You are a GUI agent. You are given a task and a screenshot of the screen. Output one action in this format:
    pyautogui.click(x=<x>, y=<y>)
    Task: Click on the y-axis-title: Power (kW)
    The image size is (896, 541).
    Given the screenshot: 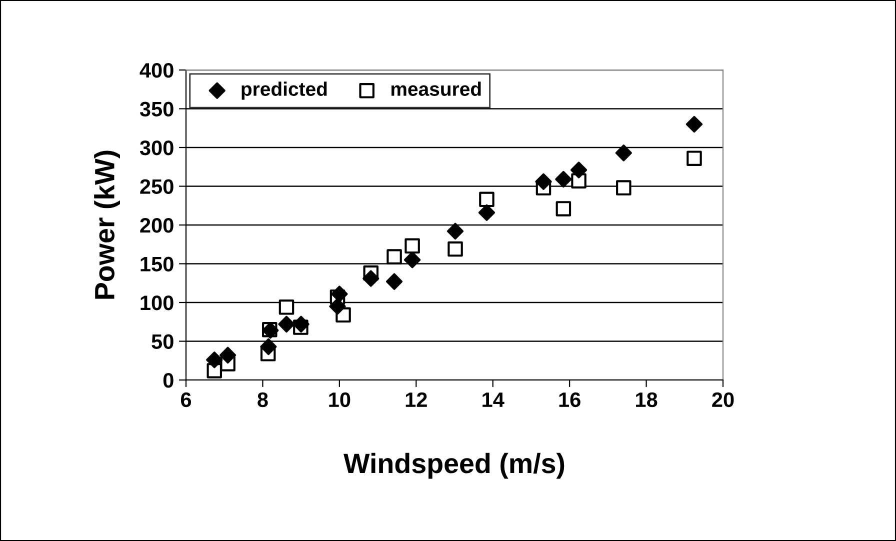 What is the action you would take?
    pyautogui.click(x=107, y=224)
    